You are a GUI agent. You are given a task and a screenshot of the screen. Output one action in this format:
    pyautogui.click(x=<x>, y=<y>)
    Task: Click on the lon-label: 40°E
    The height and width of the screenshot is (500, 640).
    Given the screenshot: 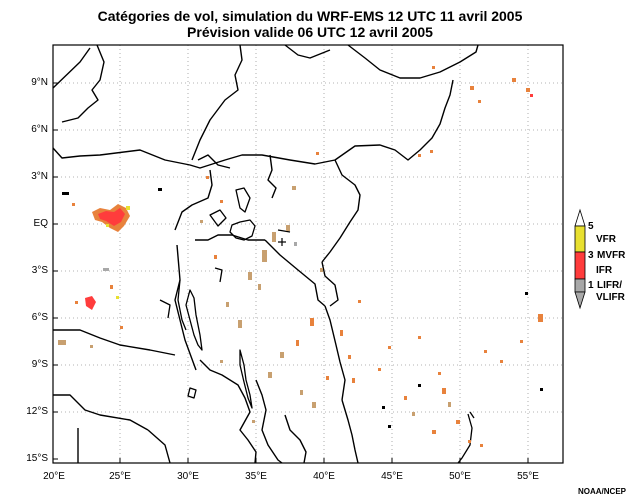 What is the action you would take?
    pyautogui.click(x=324, y=476)
    